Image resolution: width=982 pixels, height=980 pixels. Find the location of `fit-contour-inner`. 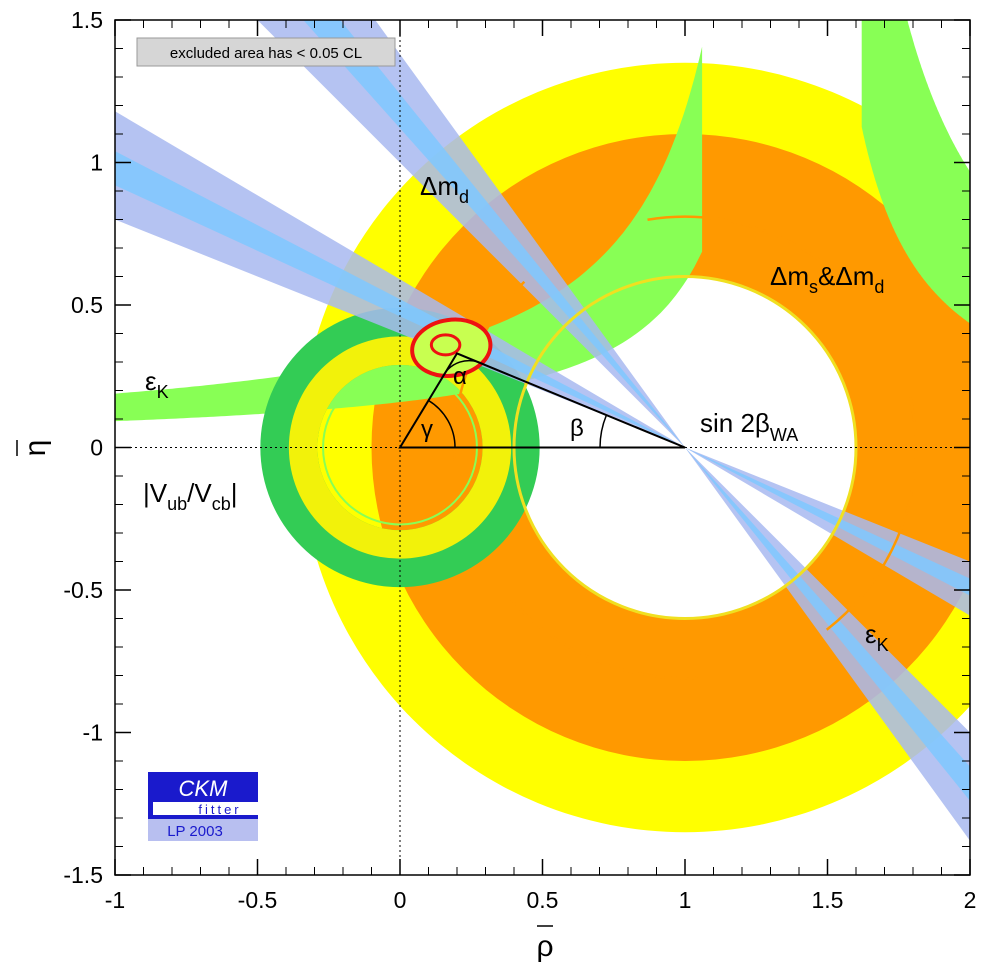

fit-contour-inner is located at coordinates (445, 345).